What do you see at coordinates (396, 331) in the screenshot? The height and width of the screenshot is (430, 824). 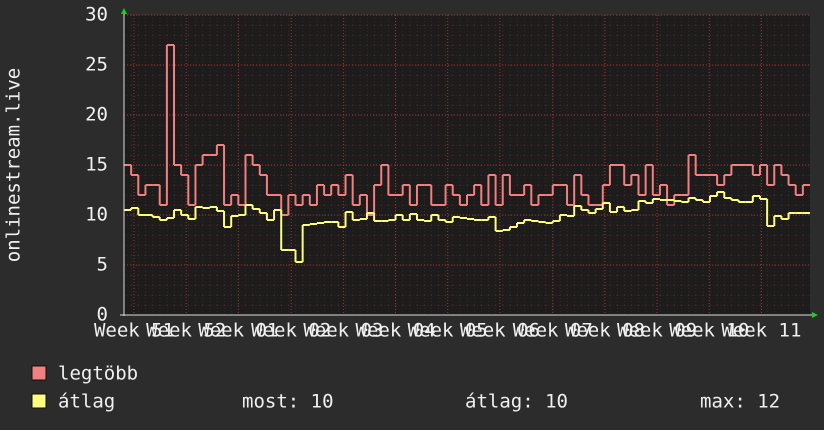 I see `x-tick-label: Week 04` at bounding box center [396, 331].